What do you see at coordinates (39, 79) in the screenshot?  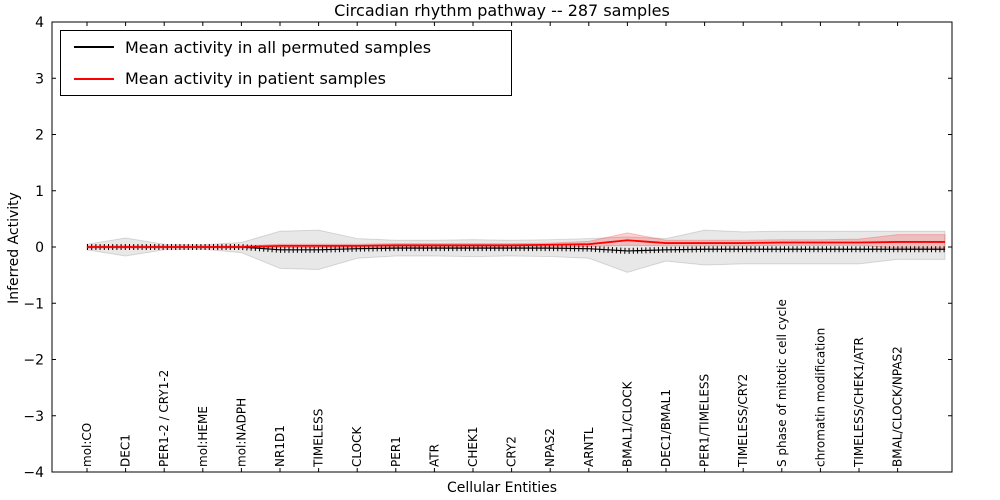 I see `y-tick-label: 3` at bounding box center [39, 79].